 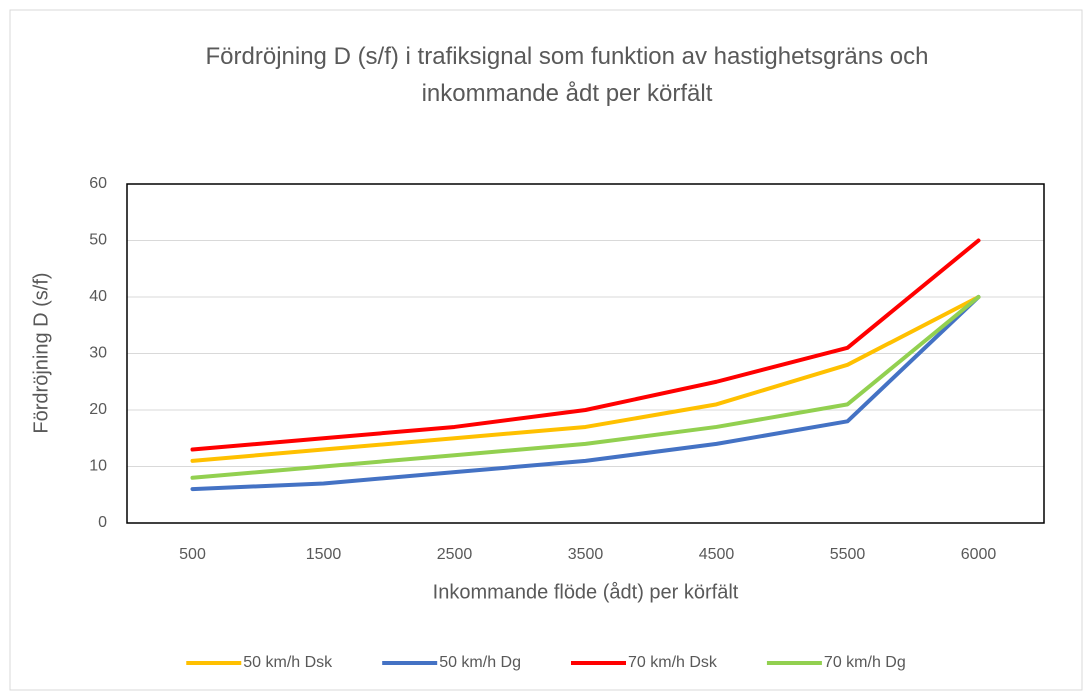 I want to click on y-tick-label: 50, so click(x=98, y=240).